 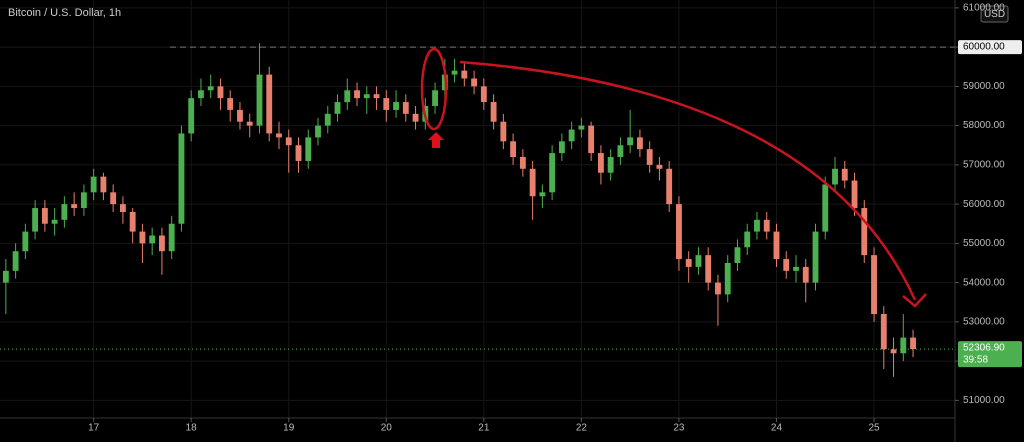 What do you see at coordinates (984, 204) in the screenshot?
I see `y-tick-label: 56000.00` at bounding box center [984, 204].